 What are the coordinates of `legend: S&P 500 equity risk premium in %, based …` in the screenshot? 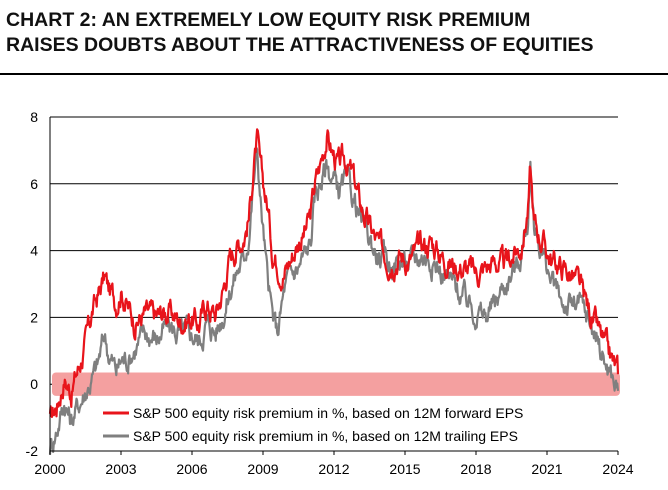 It's located at (313, 424).